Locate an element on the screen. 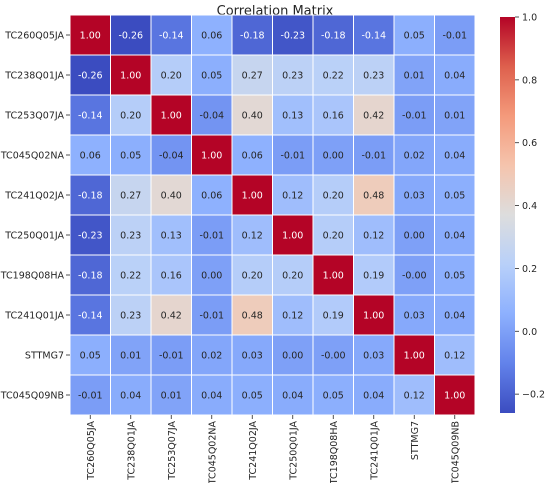 The image size is (550, 483). x-tick-label: TC250Q01JA is located at coordinates (293, 451).